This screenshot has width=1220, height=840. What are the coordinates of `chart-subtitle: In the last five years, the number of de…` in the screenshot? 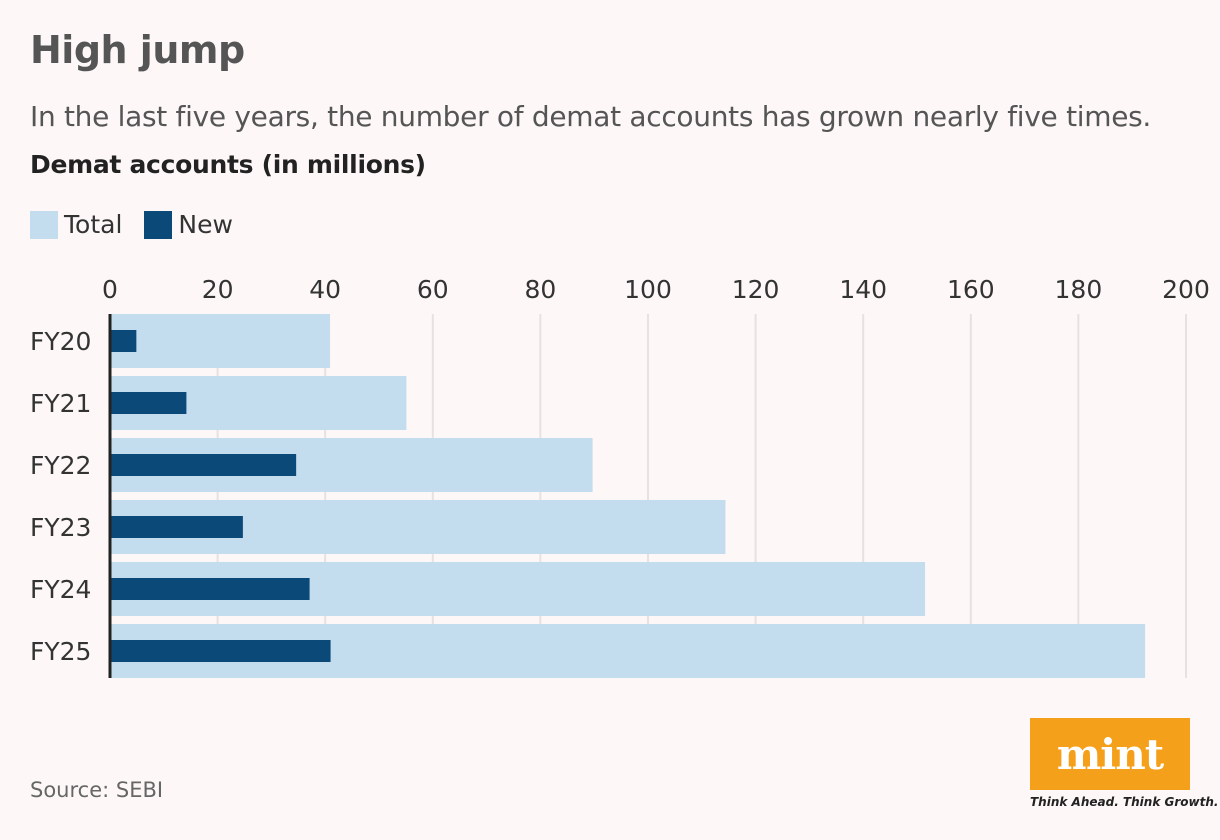 It's located at (591, 116).